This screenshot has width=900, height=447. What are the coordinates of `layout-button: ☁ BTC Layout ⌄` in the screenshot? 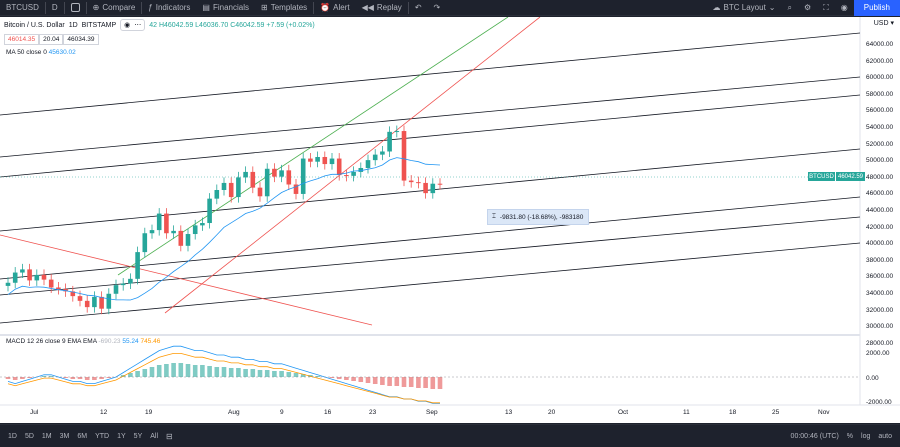 It's located at (744, 8).